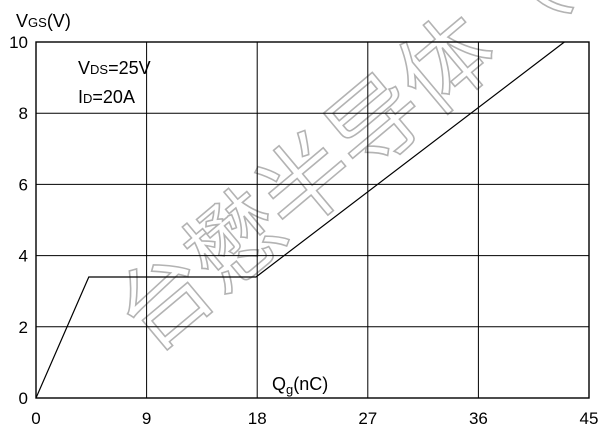  I want to click on annotation-vds: VDS=25V, so click(114, 68).